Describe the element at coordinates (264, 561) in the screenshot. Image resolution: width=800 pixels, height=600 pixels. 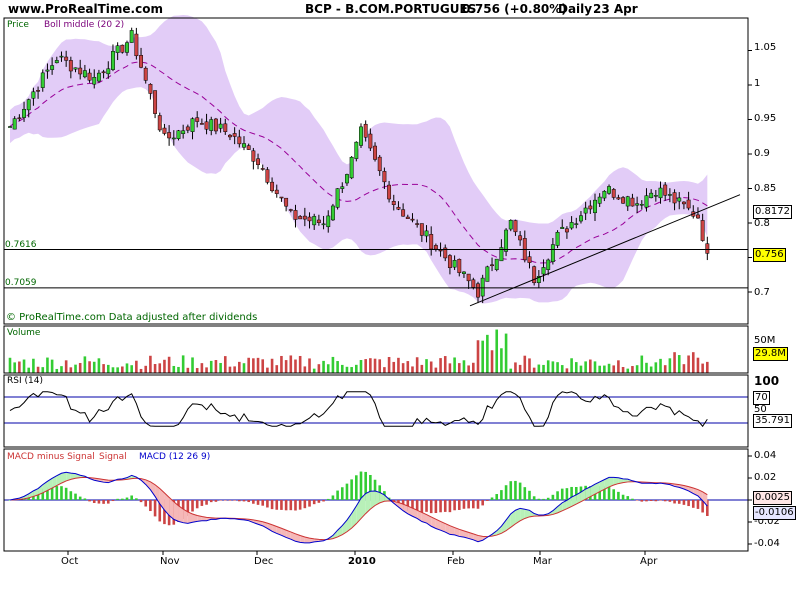
I see `x-label-dec: Dec` at that location.